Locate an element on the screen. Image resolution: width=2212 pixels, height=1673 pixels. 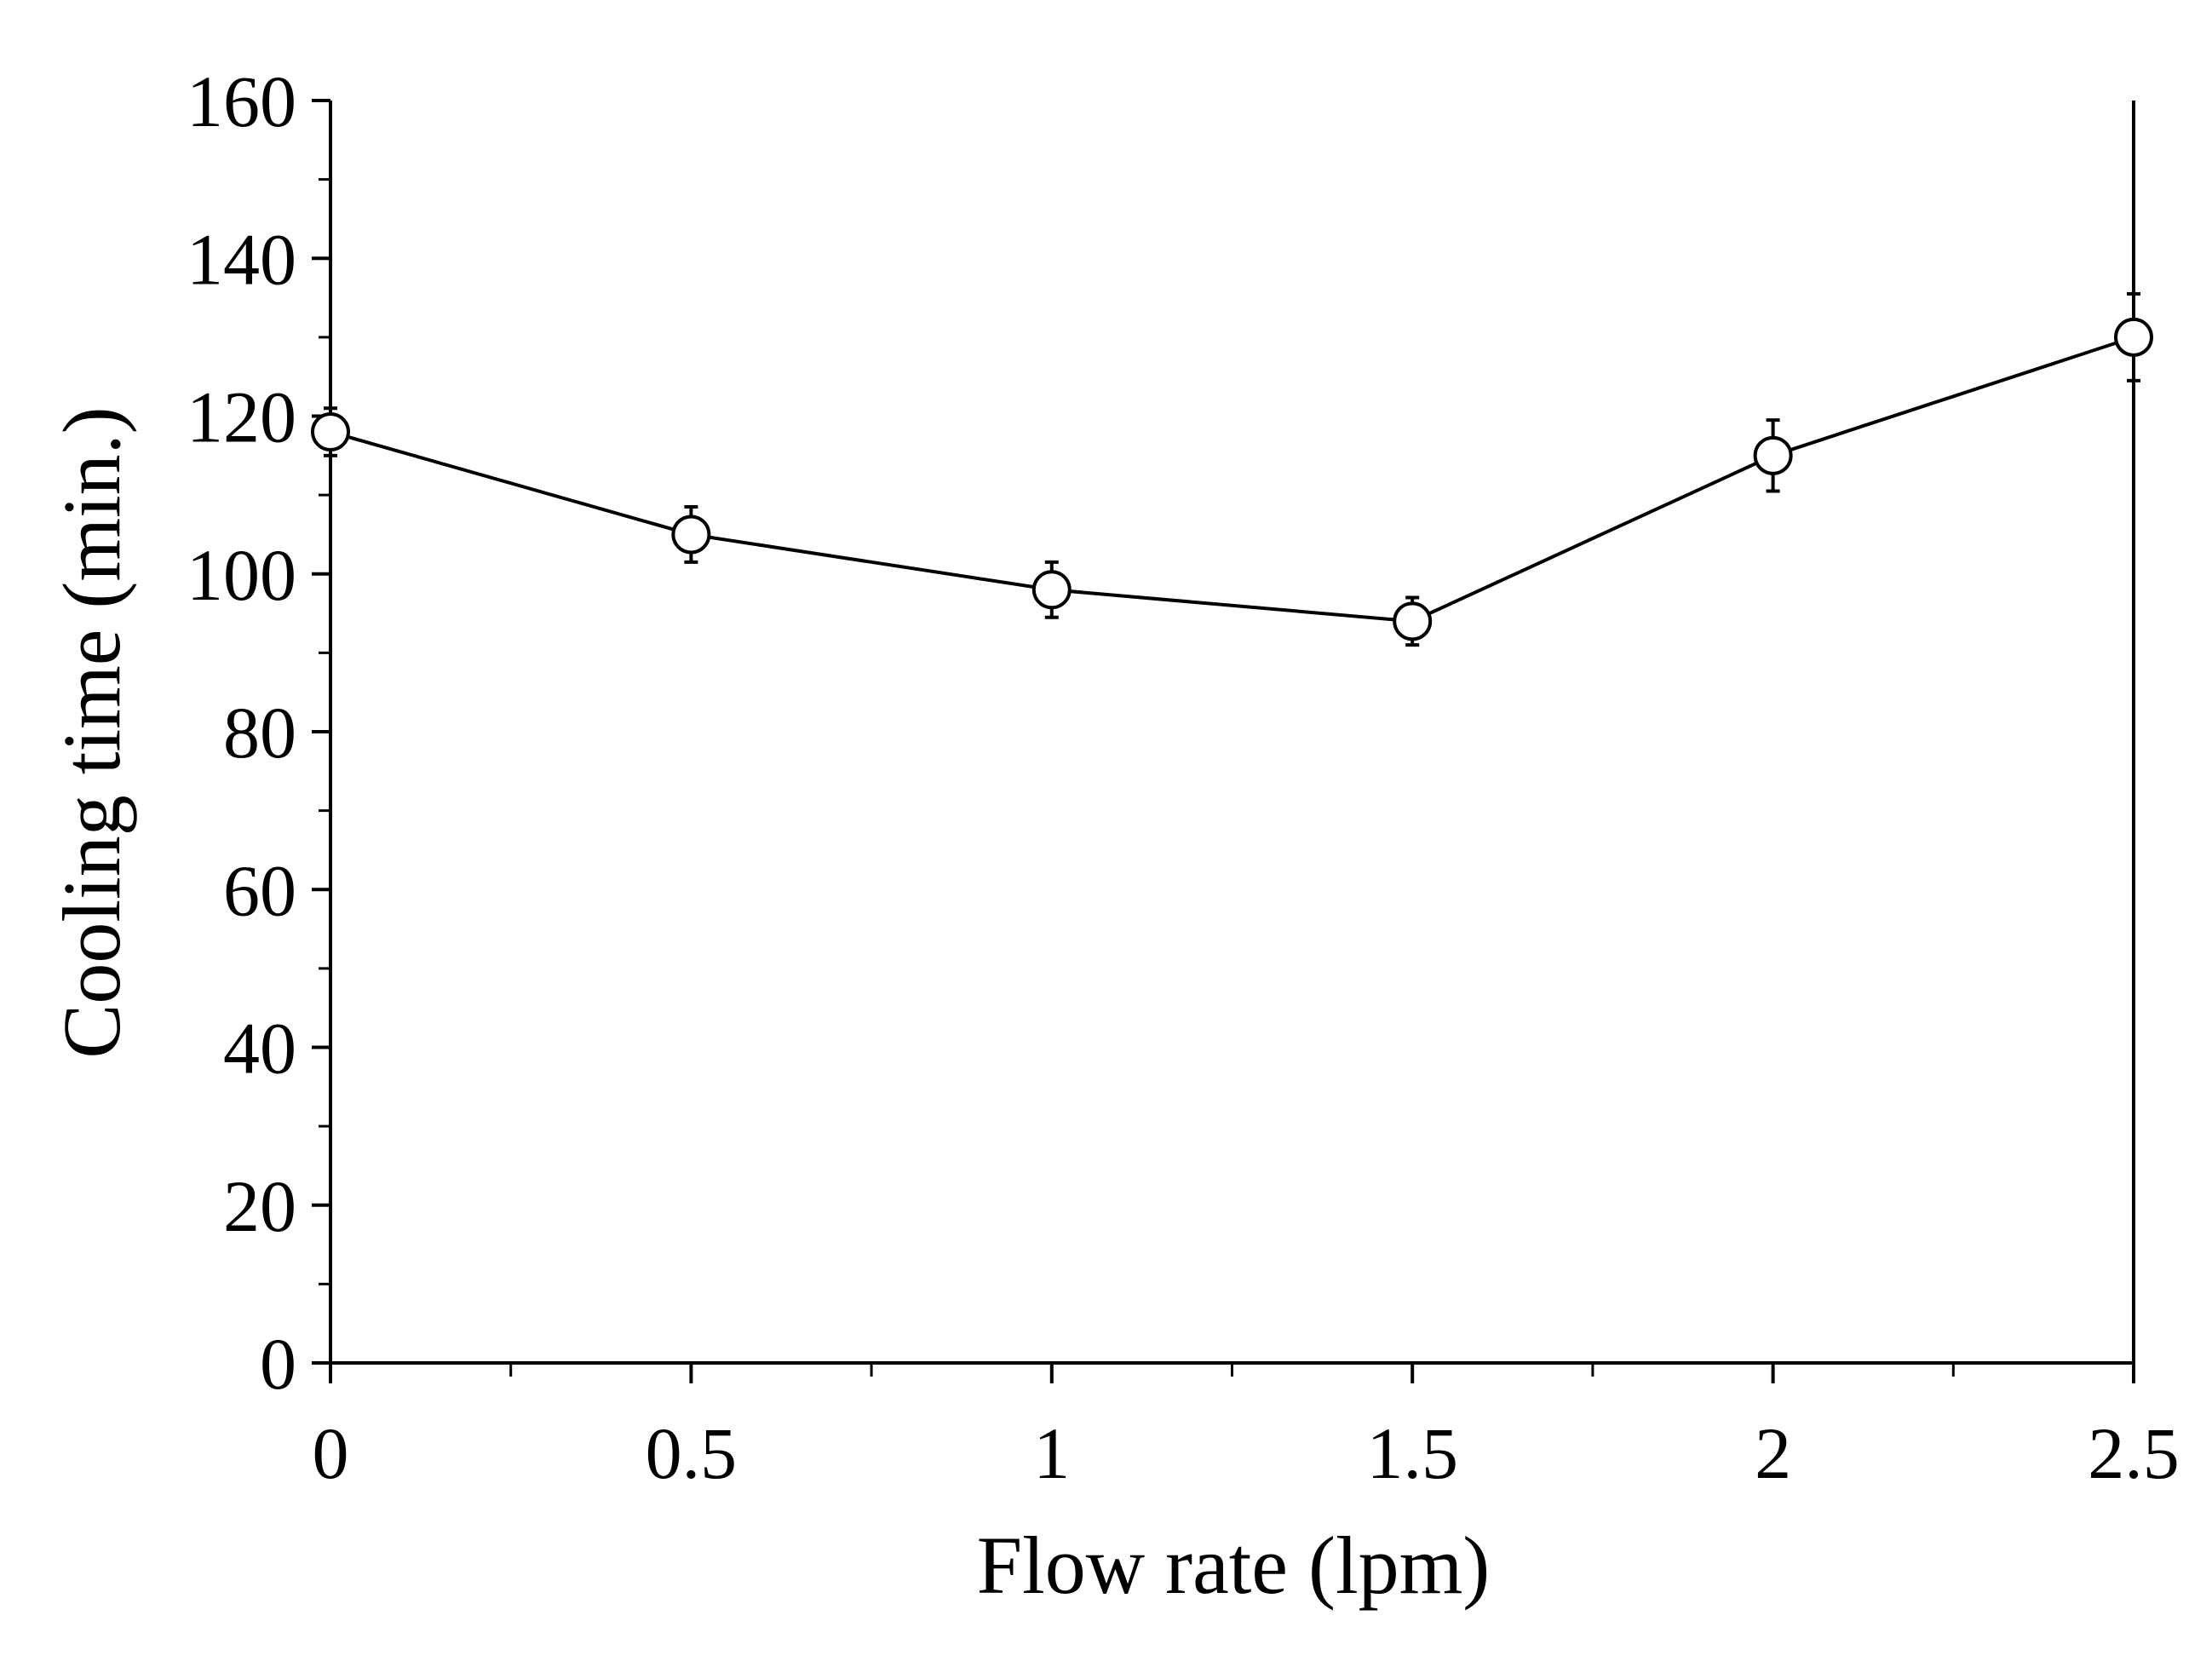
x-tick-label: 1 is located at coordinates (1051, 1453).